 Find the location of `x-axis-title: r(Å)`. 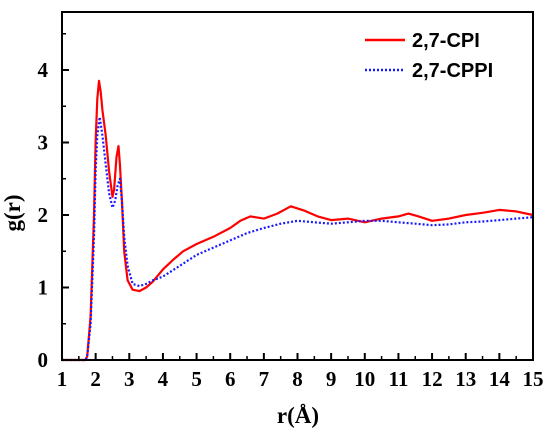

x-axis-title: r(Å) is located at coordinates (298, 415).